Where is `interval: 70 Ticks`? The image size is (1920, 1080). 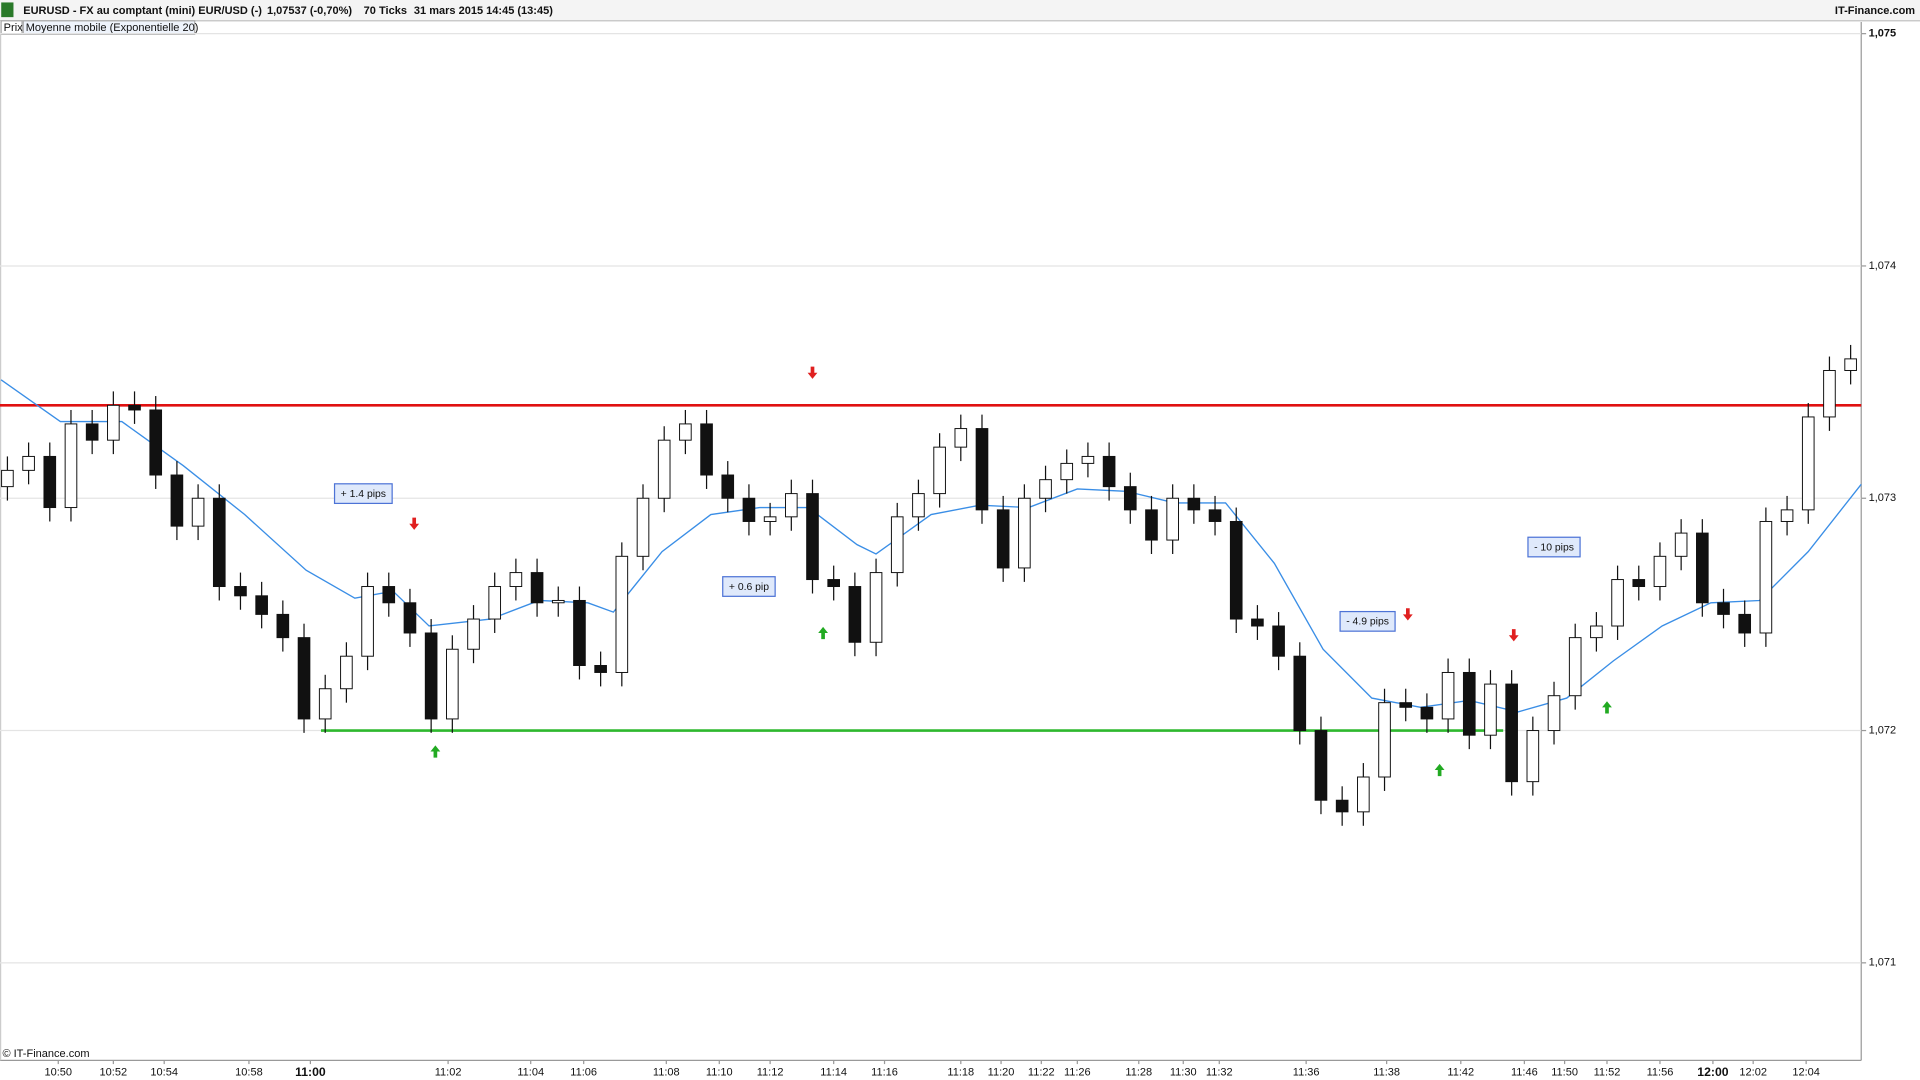 interval: 70 Ticks is located at coordinates (385, 11).